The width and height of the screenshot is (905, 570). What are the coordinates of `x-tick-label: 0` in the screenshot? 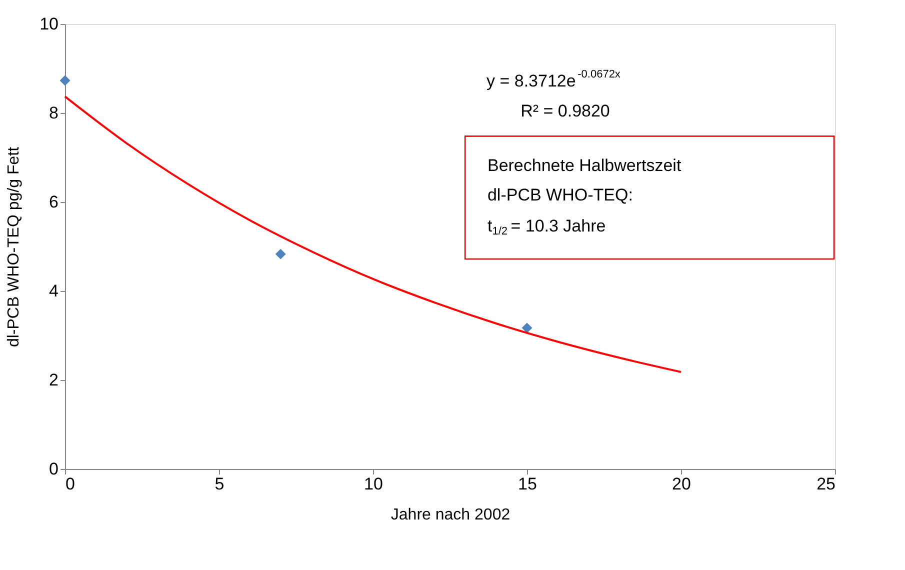 It's located at (70, 484).